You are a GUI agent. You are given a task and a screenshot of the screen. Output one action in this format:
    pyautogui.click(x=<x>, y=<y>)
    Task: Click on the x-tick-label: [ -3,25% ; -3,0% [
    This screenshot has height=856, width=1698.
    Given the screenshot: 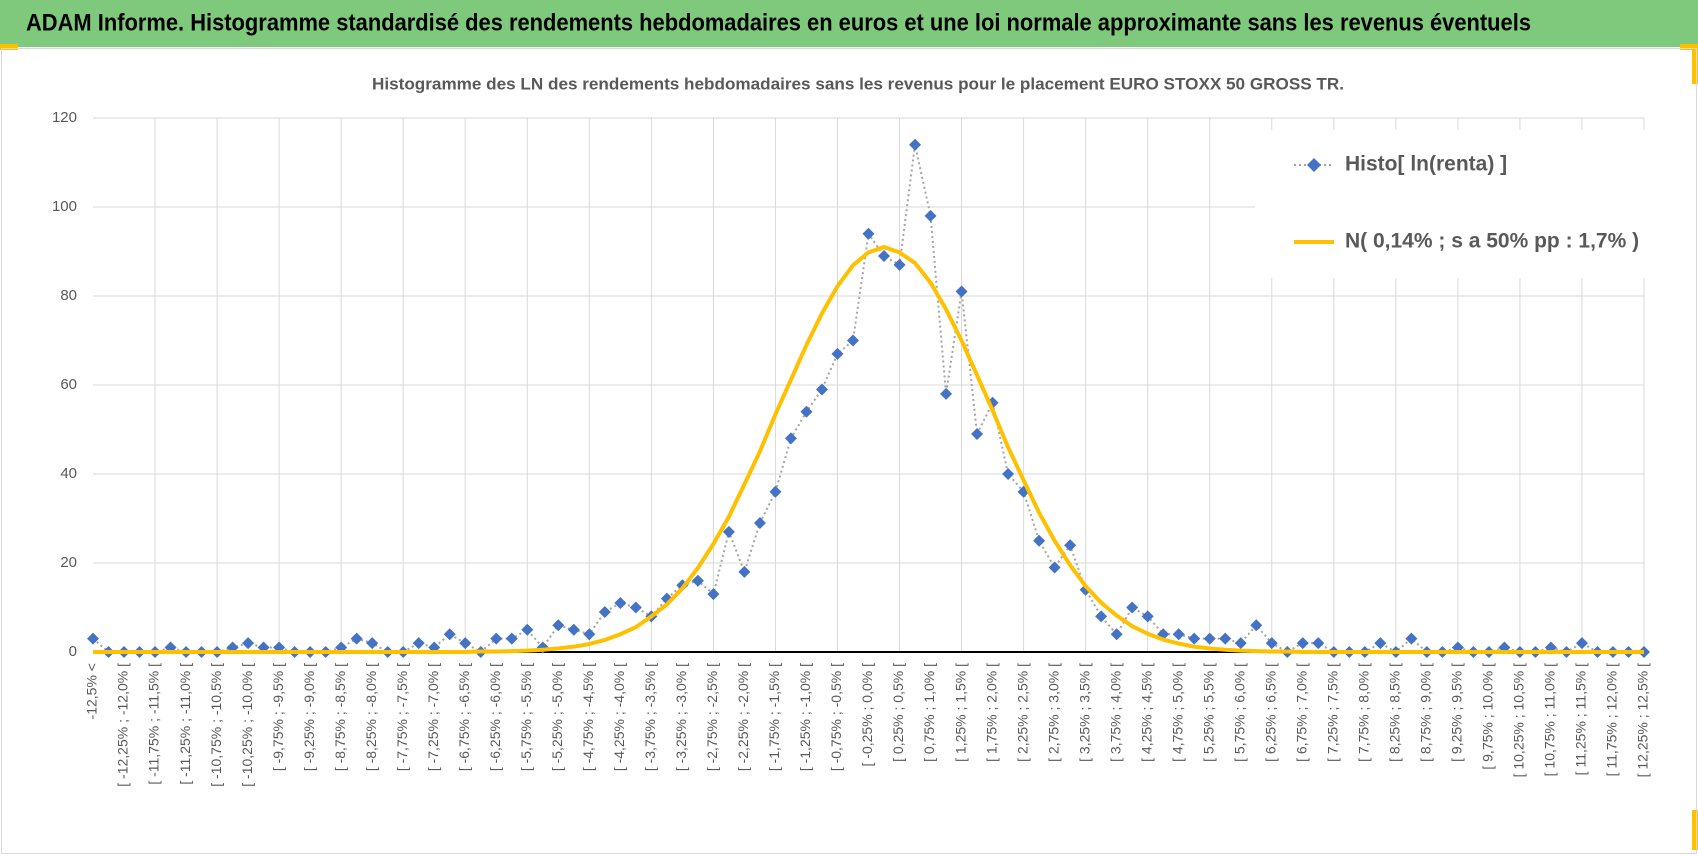 What is the action you would take?
    pyautogui.click(x=681, y=717)
    